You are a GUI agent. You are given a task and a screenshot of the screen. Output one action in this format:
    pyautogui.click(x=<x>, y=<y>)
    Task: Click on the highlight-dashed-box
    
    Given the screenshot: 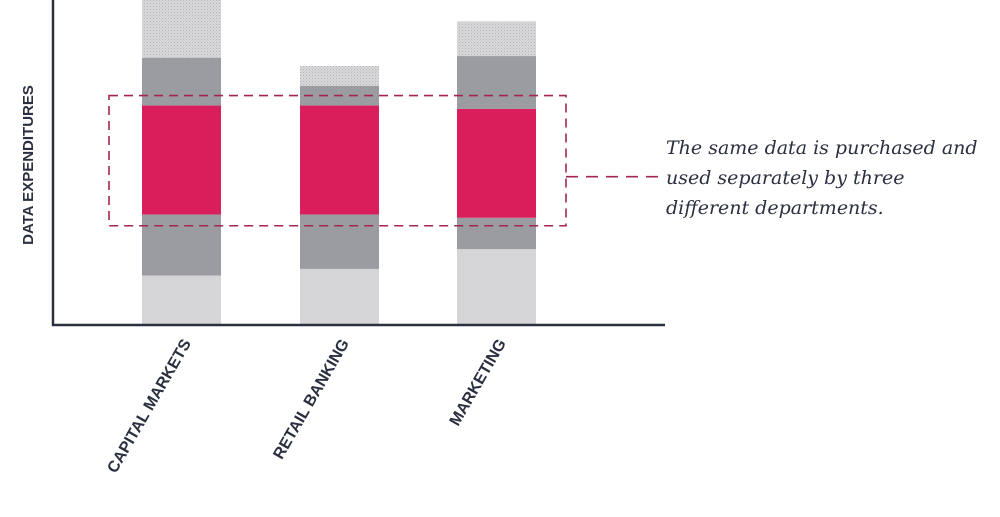 What is the action you would take?
    pyautogui.click(x=337, y=160)
    